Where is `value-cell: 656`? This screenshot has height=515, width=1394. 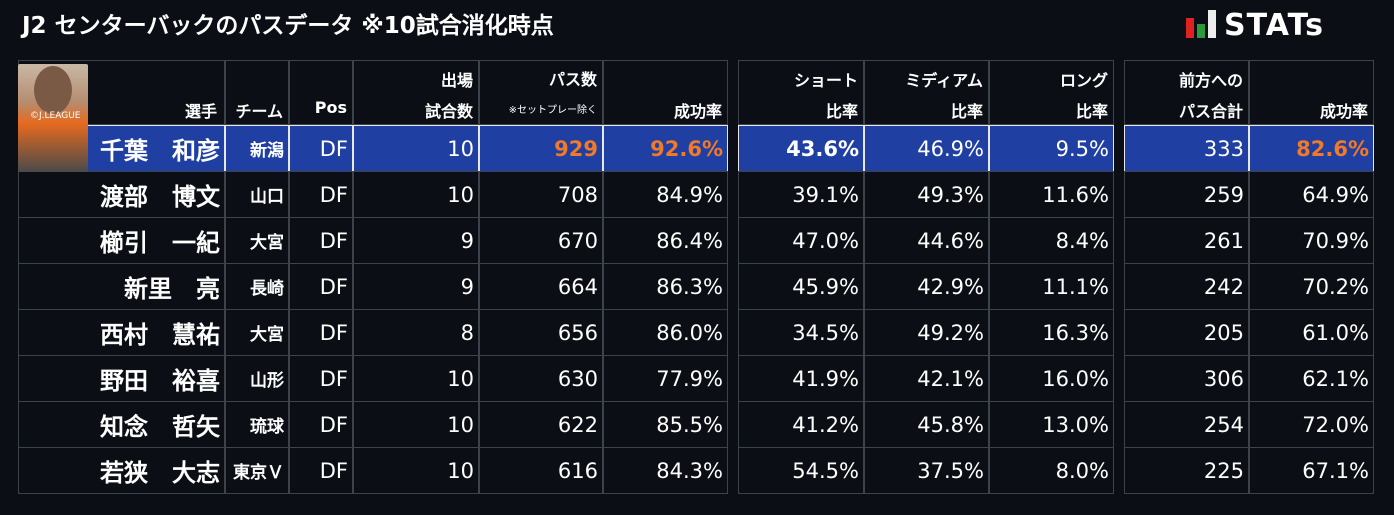 value-cell: 656 is located at coordinates (541, 332).